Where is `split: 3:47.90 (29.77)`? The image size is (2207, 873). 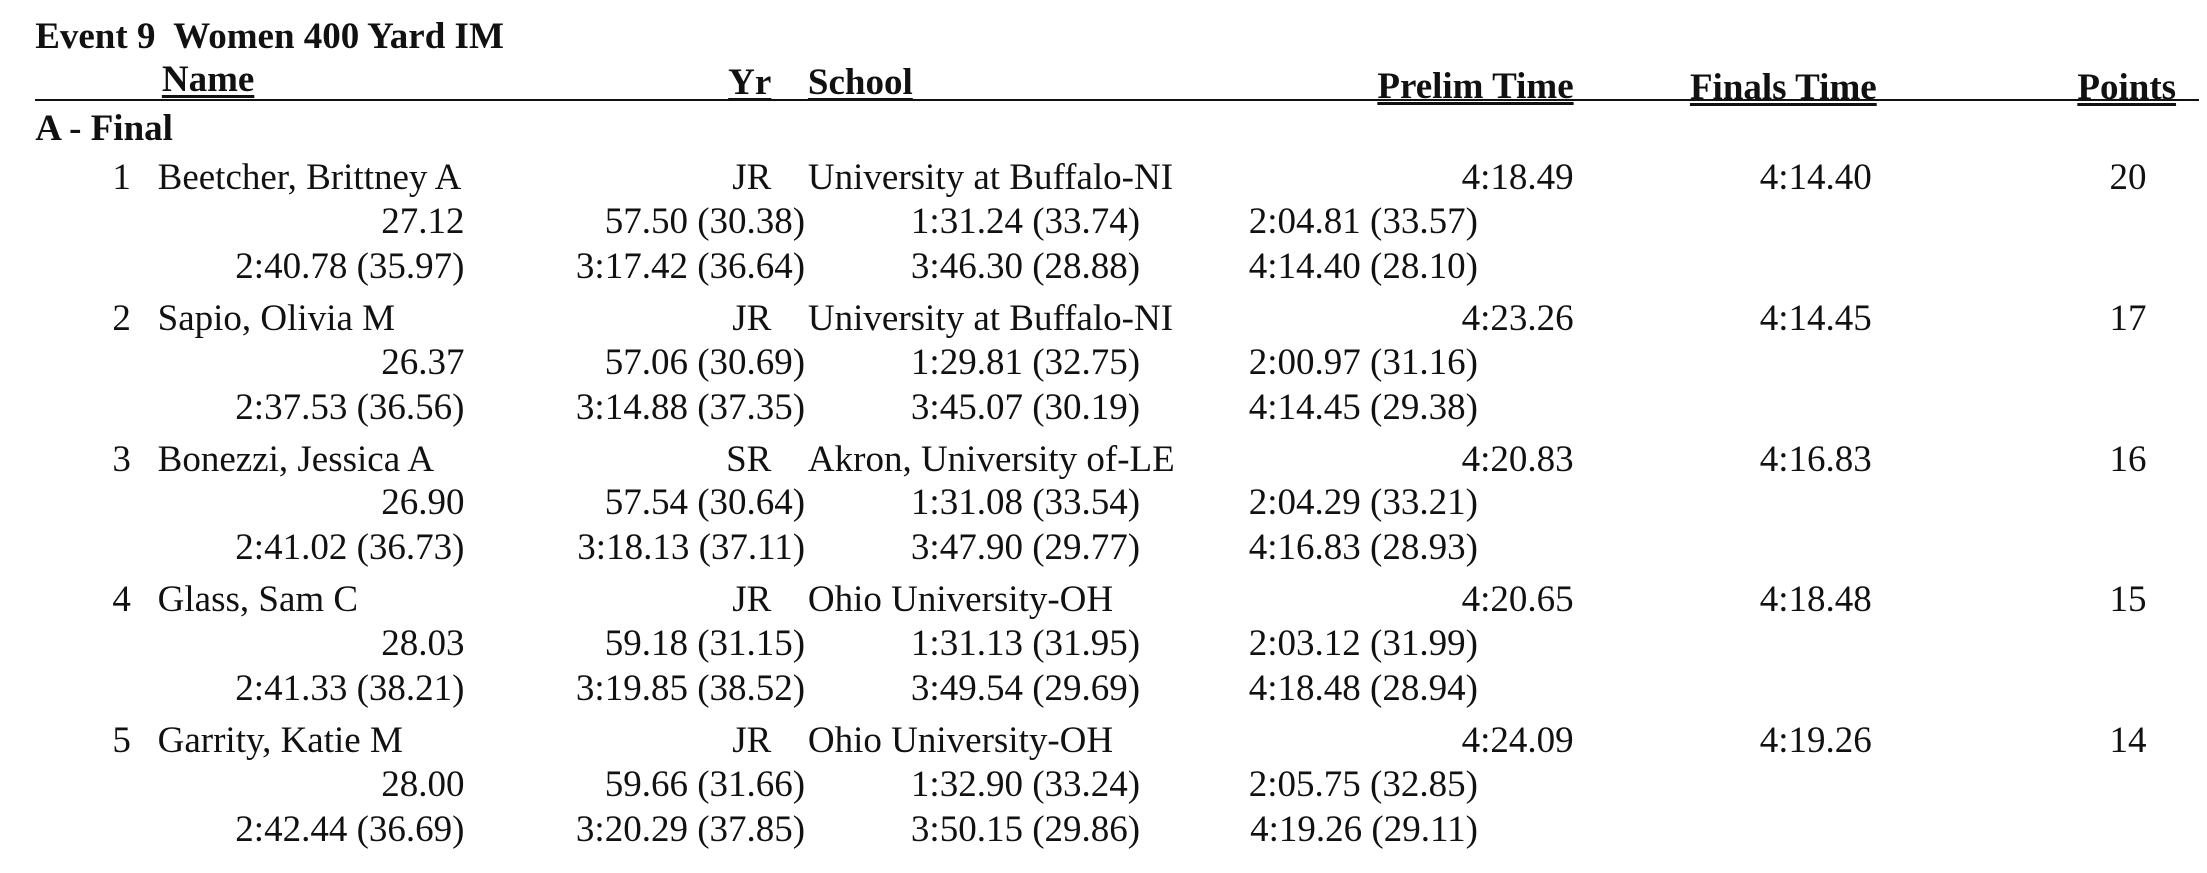 split: 3:47.90 (29.77) is located at coordinates (1025, 548).